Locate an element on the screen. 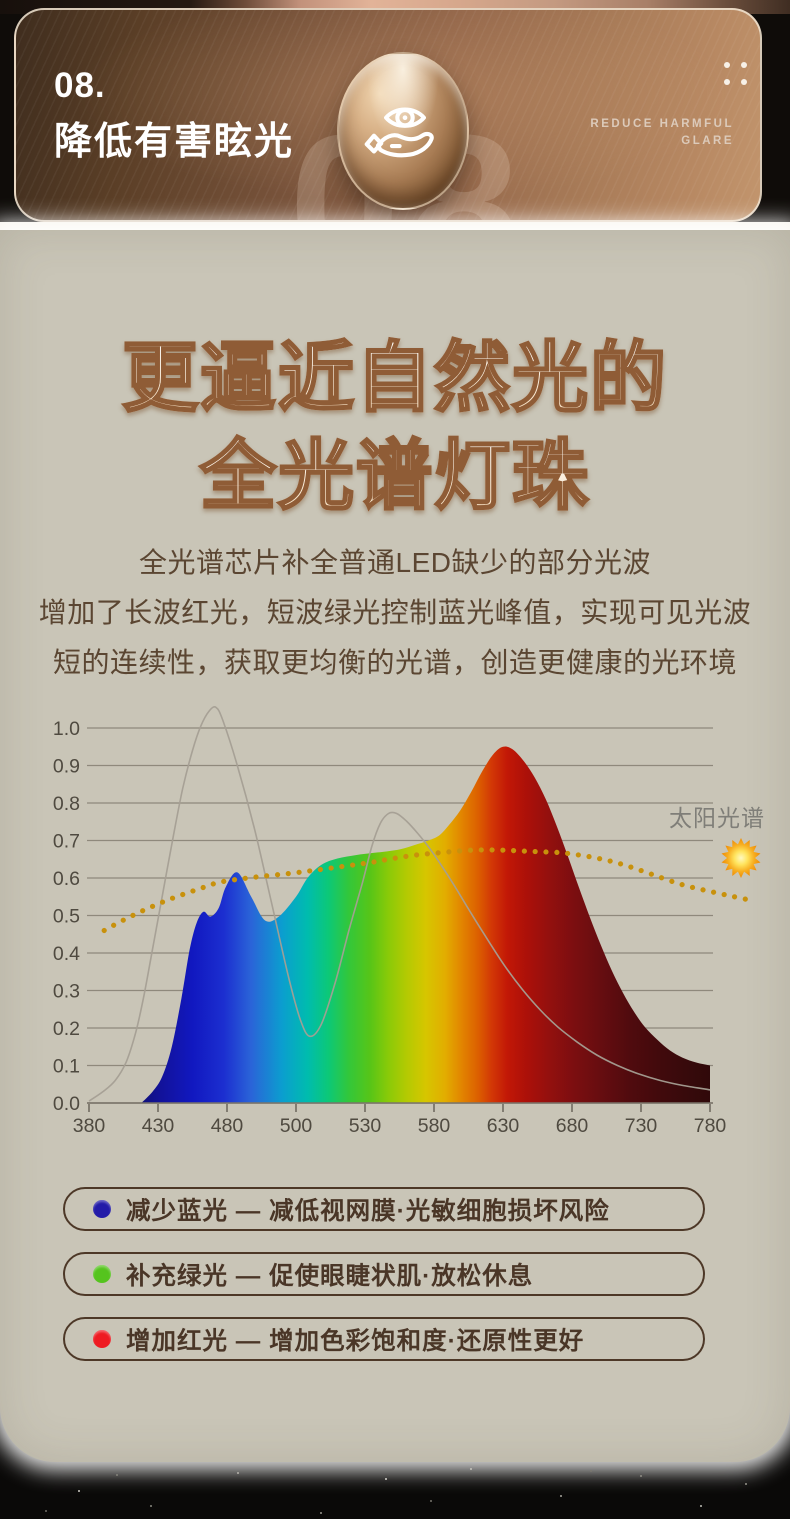 This screenshot has width=790, height=1519. four-dots-icon is located at coordinates (735, 73).